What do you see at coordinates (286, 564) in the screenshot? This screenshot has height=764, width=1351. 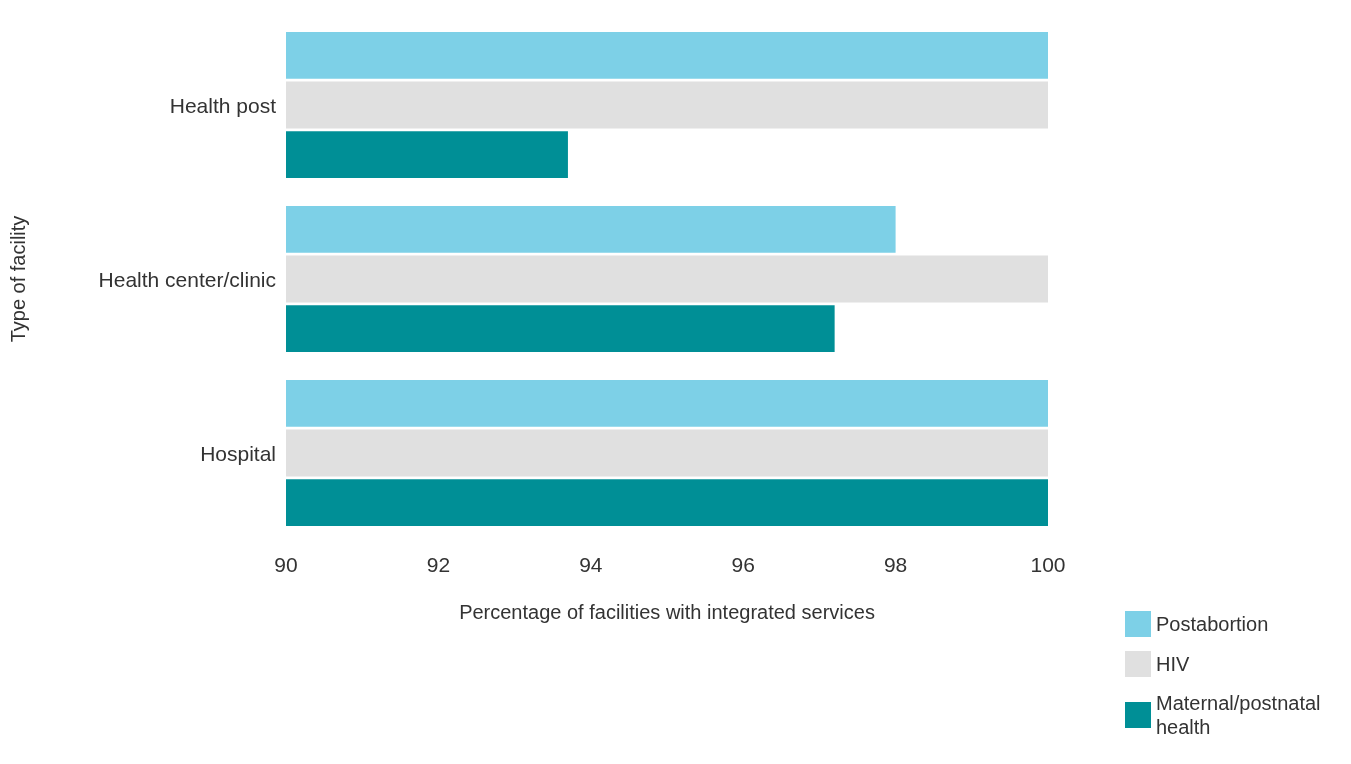 I see `x-tick-label: 90` at bounding box center [286, 564].